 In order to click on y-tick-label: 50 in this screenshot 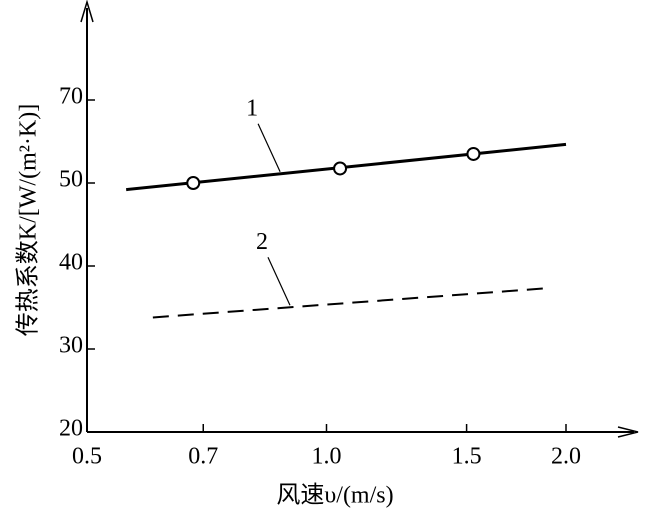, I will do `click(71, 180)`.